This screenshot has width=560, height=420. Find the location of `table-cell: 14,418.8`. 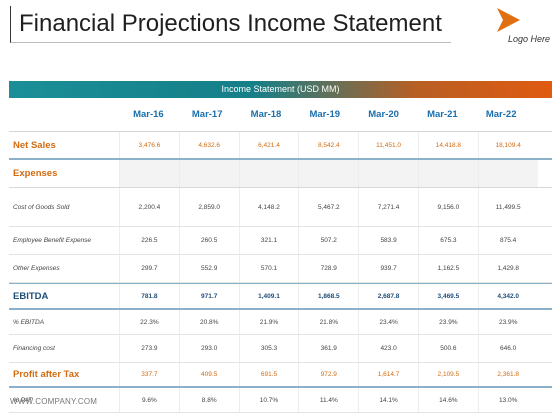

table-cell: 14,418.8 is located at coordinates (447, 145).